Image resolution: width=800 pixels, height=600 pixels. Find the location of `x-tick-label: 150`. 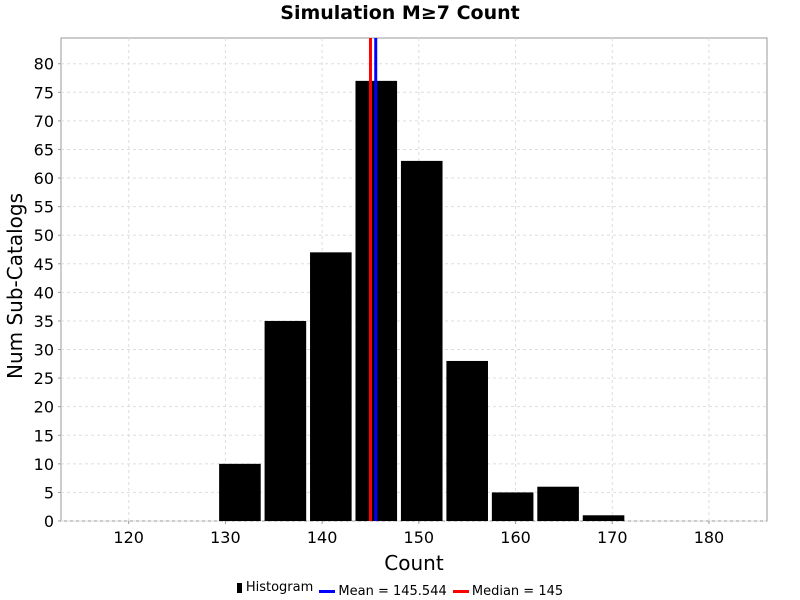

x-tick-label: 150 is located at coordinates (419, 537).